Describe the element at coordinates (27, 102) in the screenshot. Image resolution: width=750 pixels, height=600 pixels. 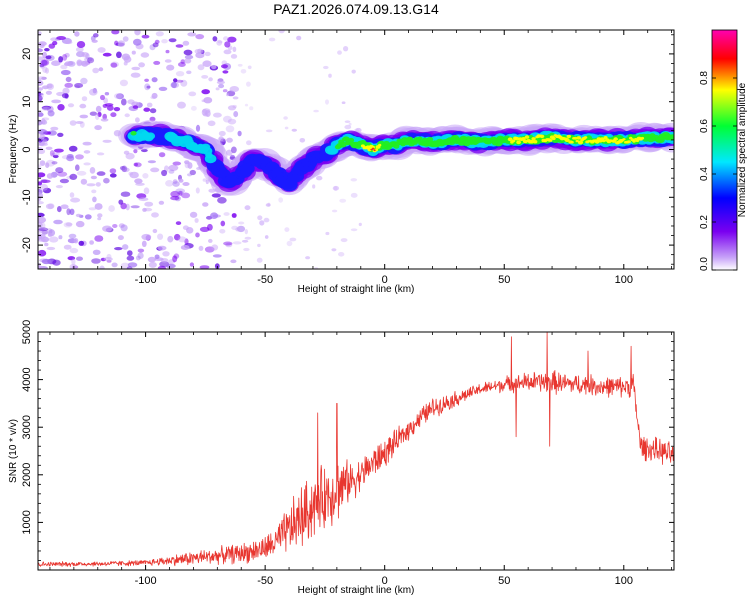
I see `spectrogram-y-tick-label: 10` at that location.